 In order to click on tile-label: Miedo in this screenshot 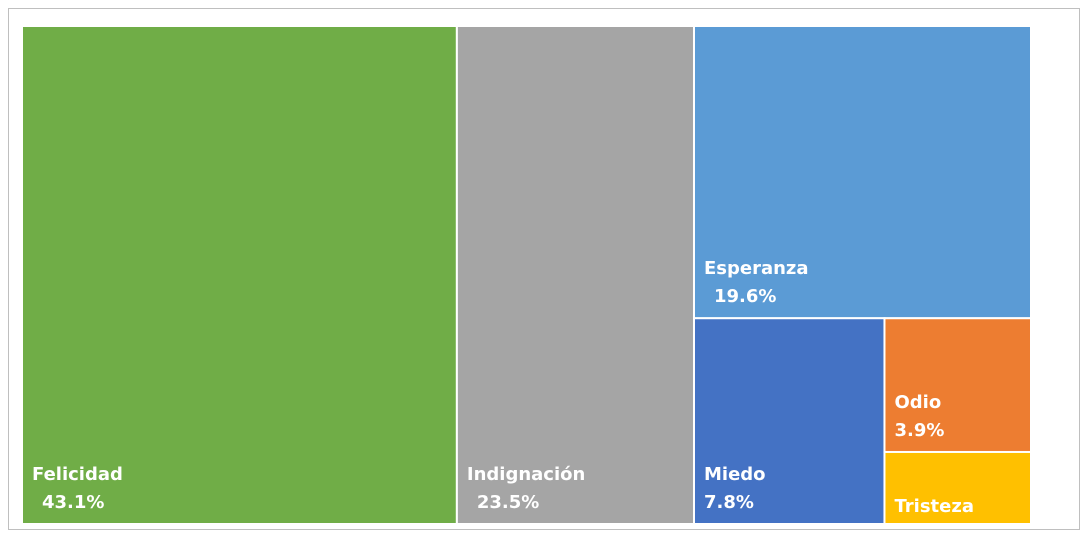, I will do `click(735, 474)`.